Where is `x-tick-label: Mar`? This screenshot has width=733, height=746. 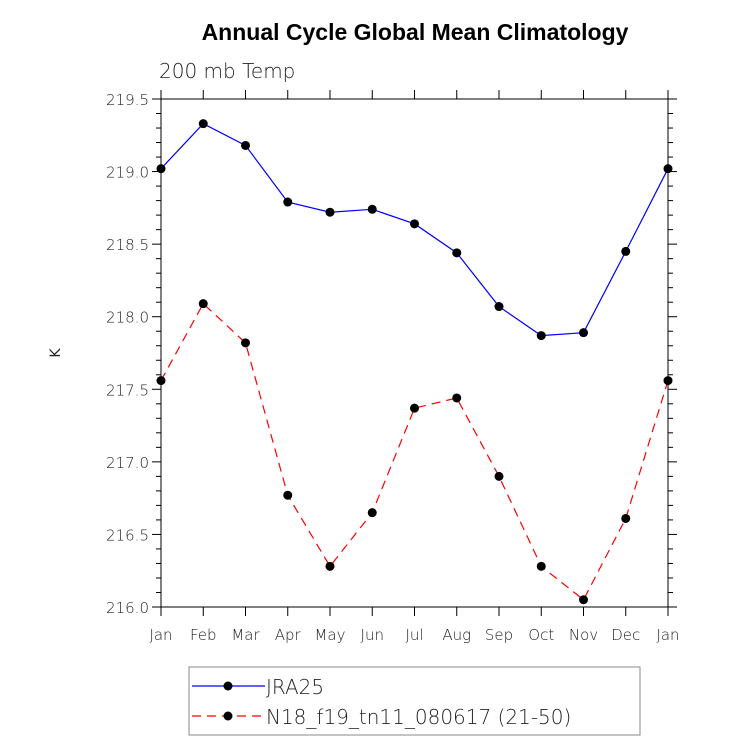
x-tick-label: Mar is located at coordinates (245, 635).